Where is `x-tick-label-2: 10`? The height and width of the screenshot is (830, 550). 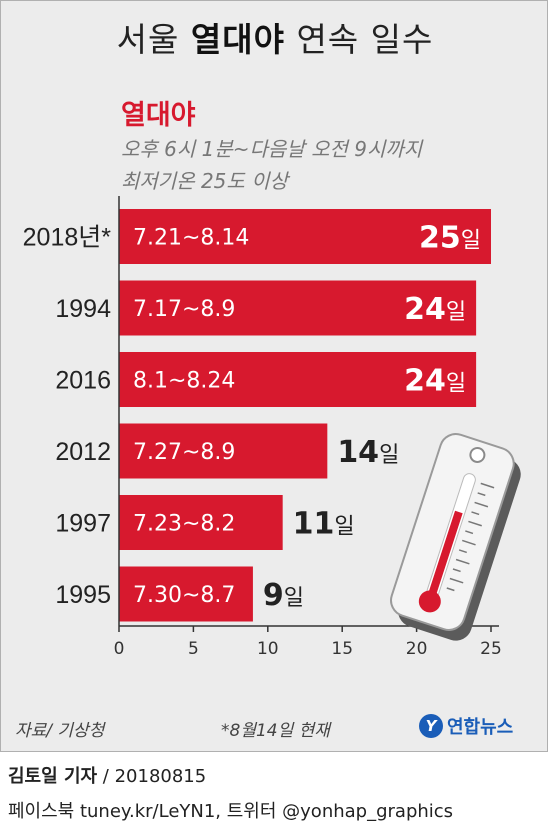 x-tick-label-2: 10 is located at coordinates (268, 649).